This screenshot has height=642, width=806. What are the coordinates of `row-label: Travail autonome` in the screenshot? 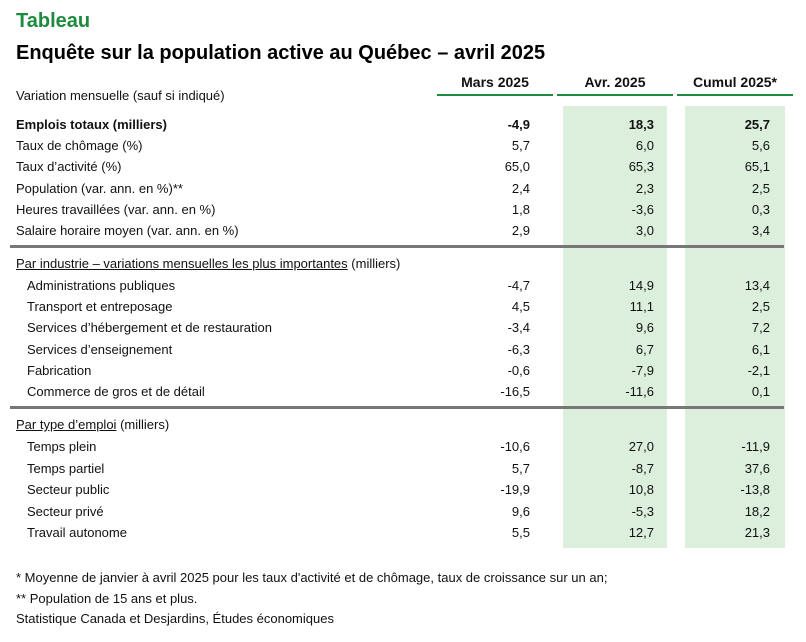 It's located at (77, 533).